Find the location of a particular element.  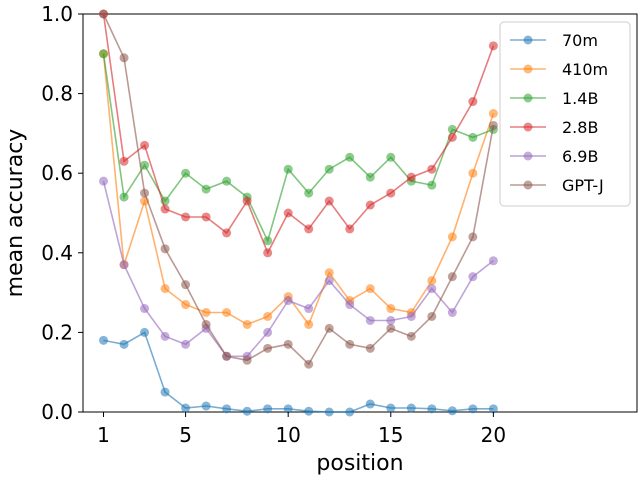

legend-label: 6.9B is located at coordinates (580, 156).